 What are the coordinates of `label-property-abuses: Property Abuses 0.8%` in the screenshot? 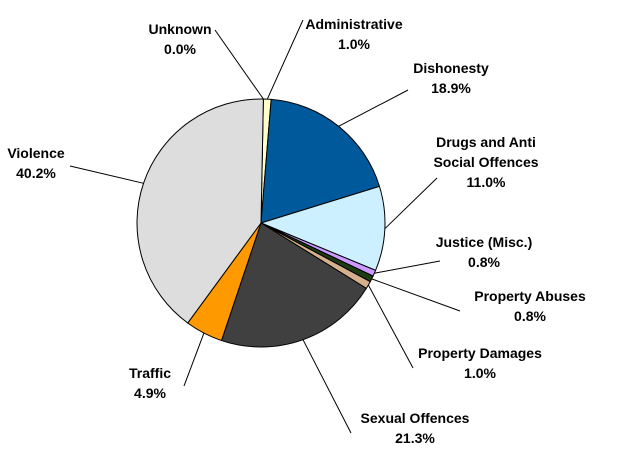 It's located at (530, 306).